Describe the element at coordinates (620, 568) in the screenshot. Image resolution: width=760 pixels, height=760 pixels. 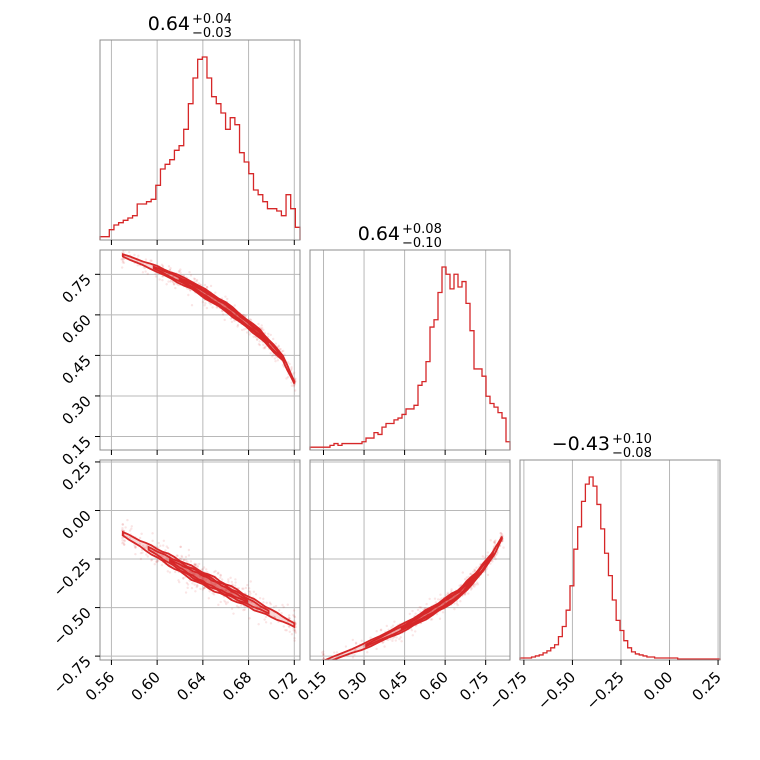
I see `histogram-step-line` at that location.